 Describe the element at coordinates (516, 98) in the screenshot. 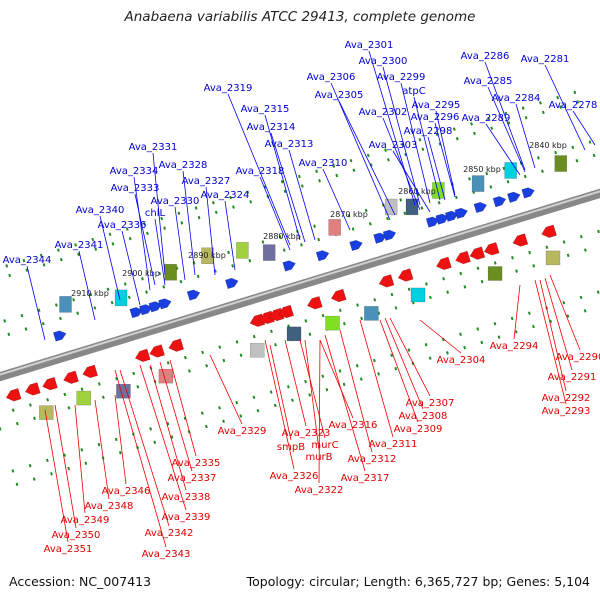

I see `forward-gene-label: Ava_2284` at that location.